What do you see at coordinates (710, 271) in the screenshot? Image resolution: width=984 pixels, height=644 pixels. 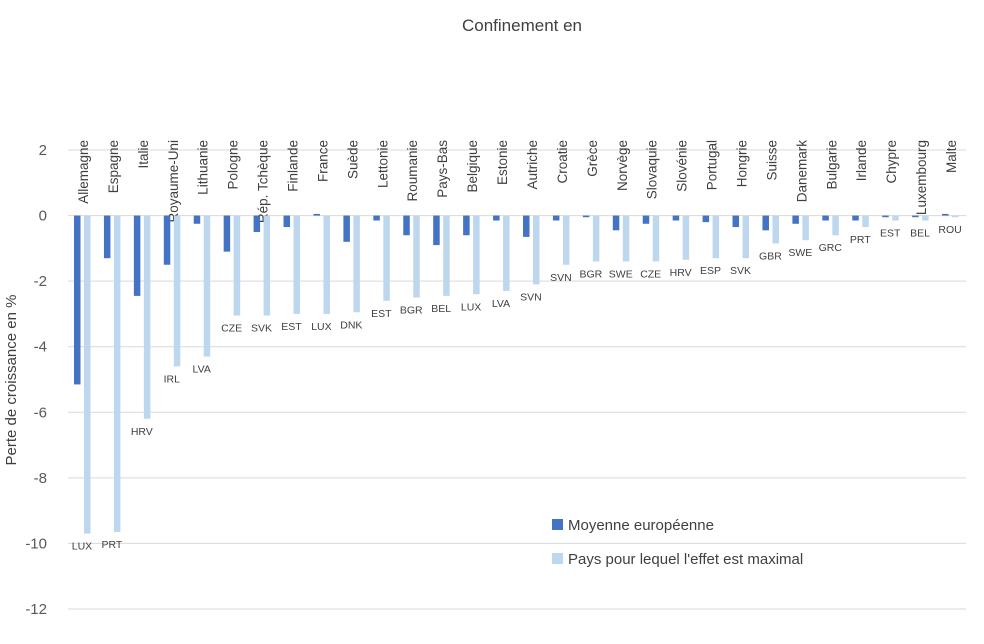 I see `country-code-label: ESP` at bounding box center [710, 271].